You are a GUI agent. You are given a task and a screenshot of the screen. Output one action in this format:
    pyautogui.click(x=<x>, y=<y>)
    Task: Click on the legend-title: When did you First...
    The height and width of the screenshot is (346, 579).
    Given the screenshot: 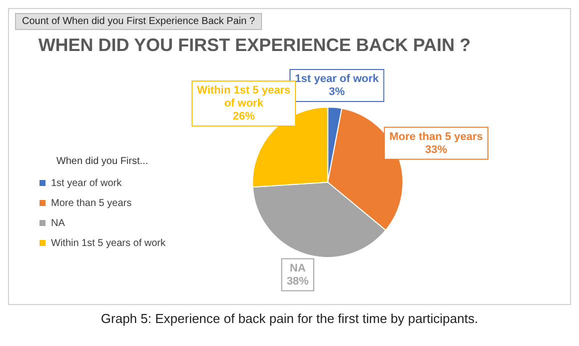 What is the action you would take?
    pyautogui.click(x=102, y=161)
    